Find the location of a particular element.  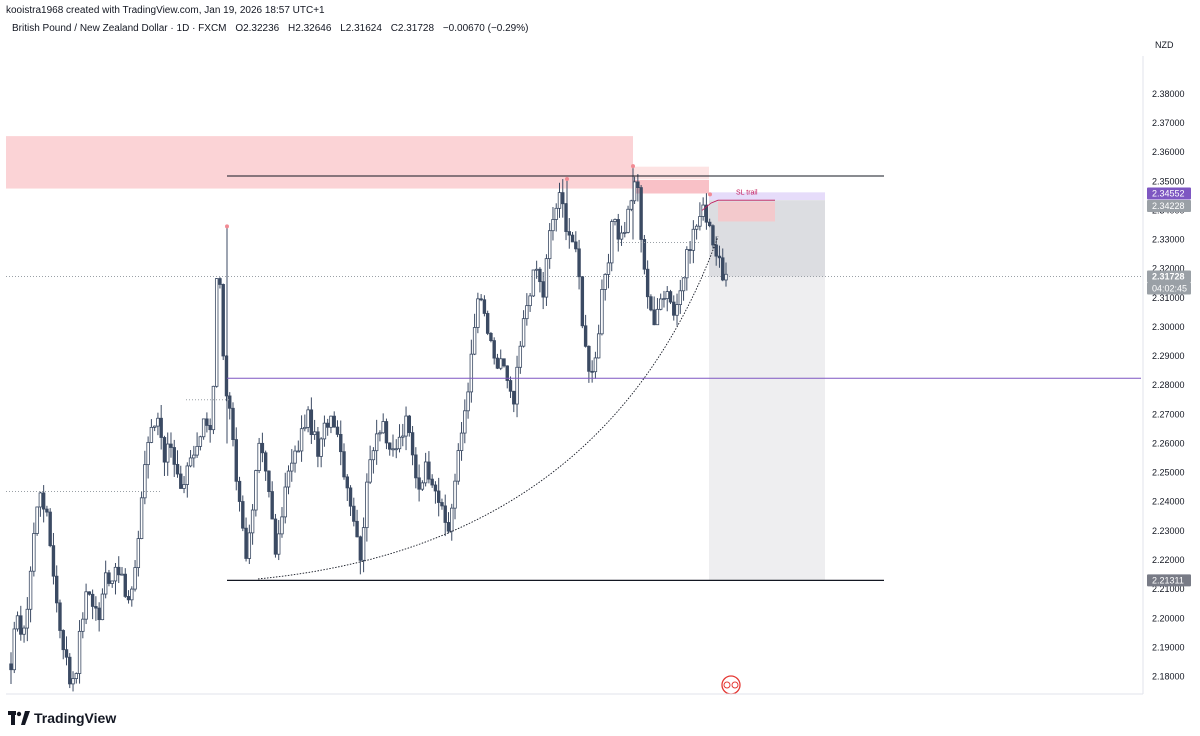

price-tick-label: 2.29000 is located at coordinates (1168, 356).